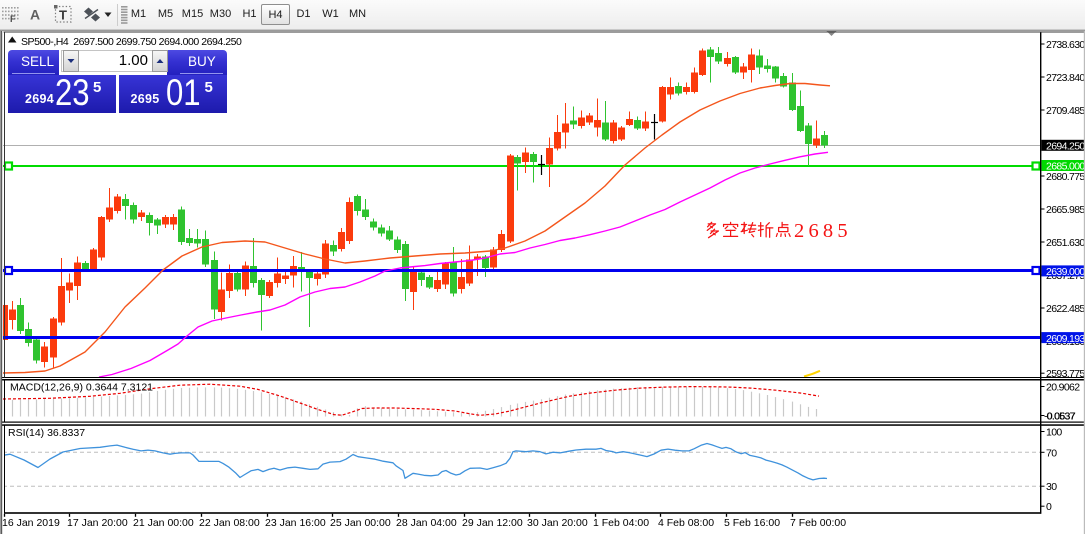 This screenshot has width=1085, height=534. Describe the element at coordinates (63, 15) in the screenshot. I see `svg-text: T` at that location.